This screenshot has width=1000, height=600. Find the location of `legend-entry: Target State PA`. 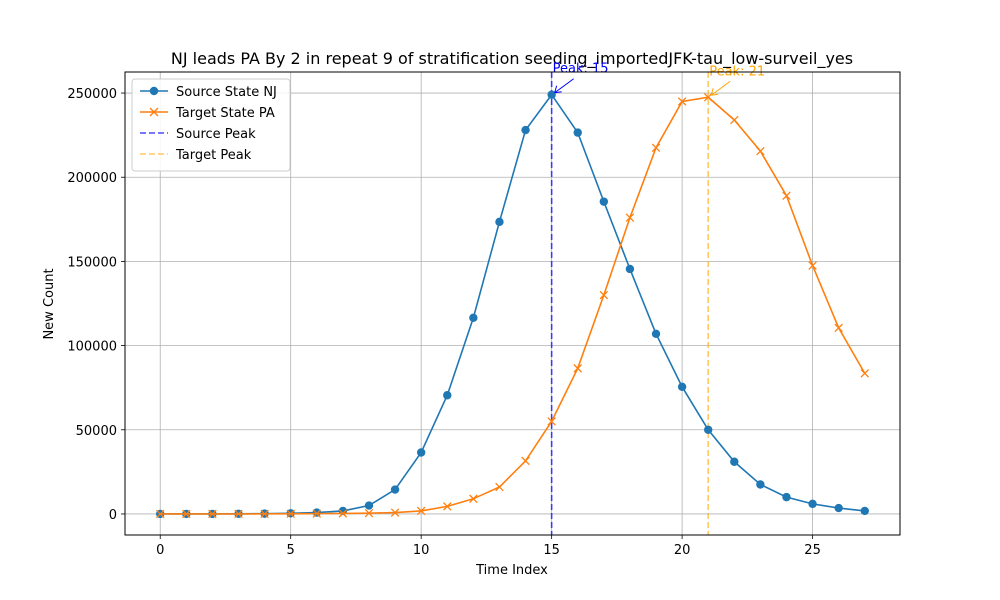

legend-entry: Target State PA is located at coordinates (207, 113).